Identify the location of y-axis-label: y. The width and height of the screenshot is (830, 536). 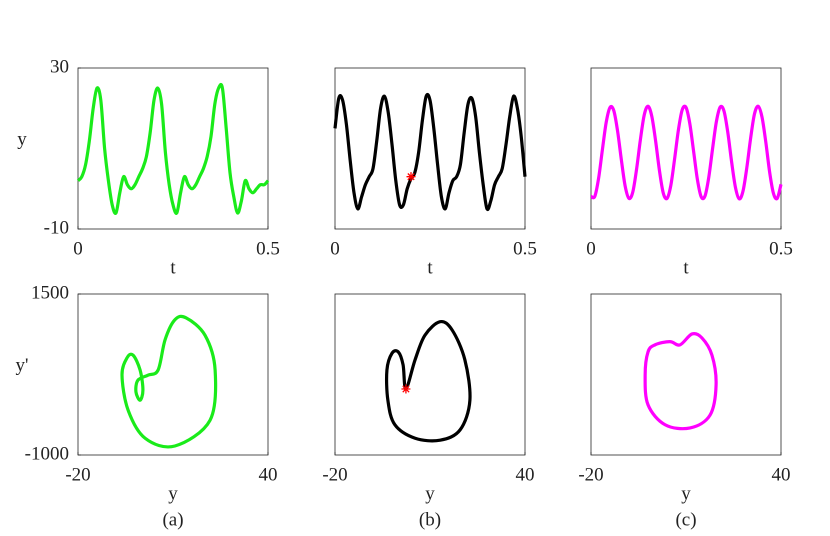
(22, 139).